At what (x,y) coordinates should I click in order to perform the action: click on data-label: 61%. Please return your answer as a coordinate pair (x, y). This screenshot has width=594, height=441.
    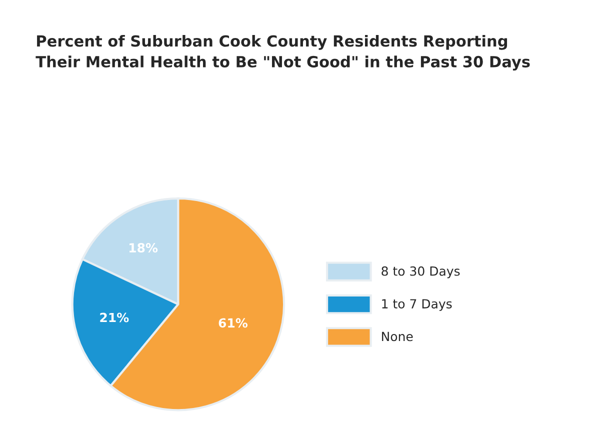
    Looking at the image, I should click on (233, 323).